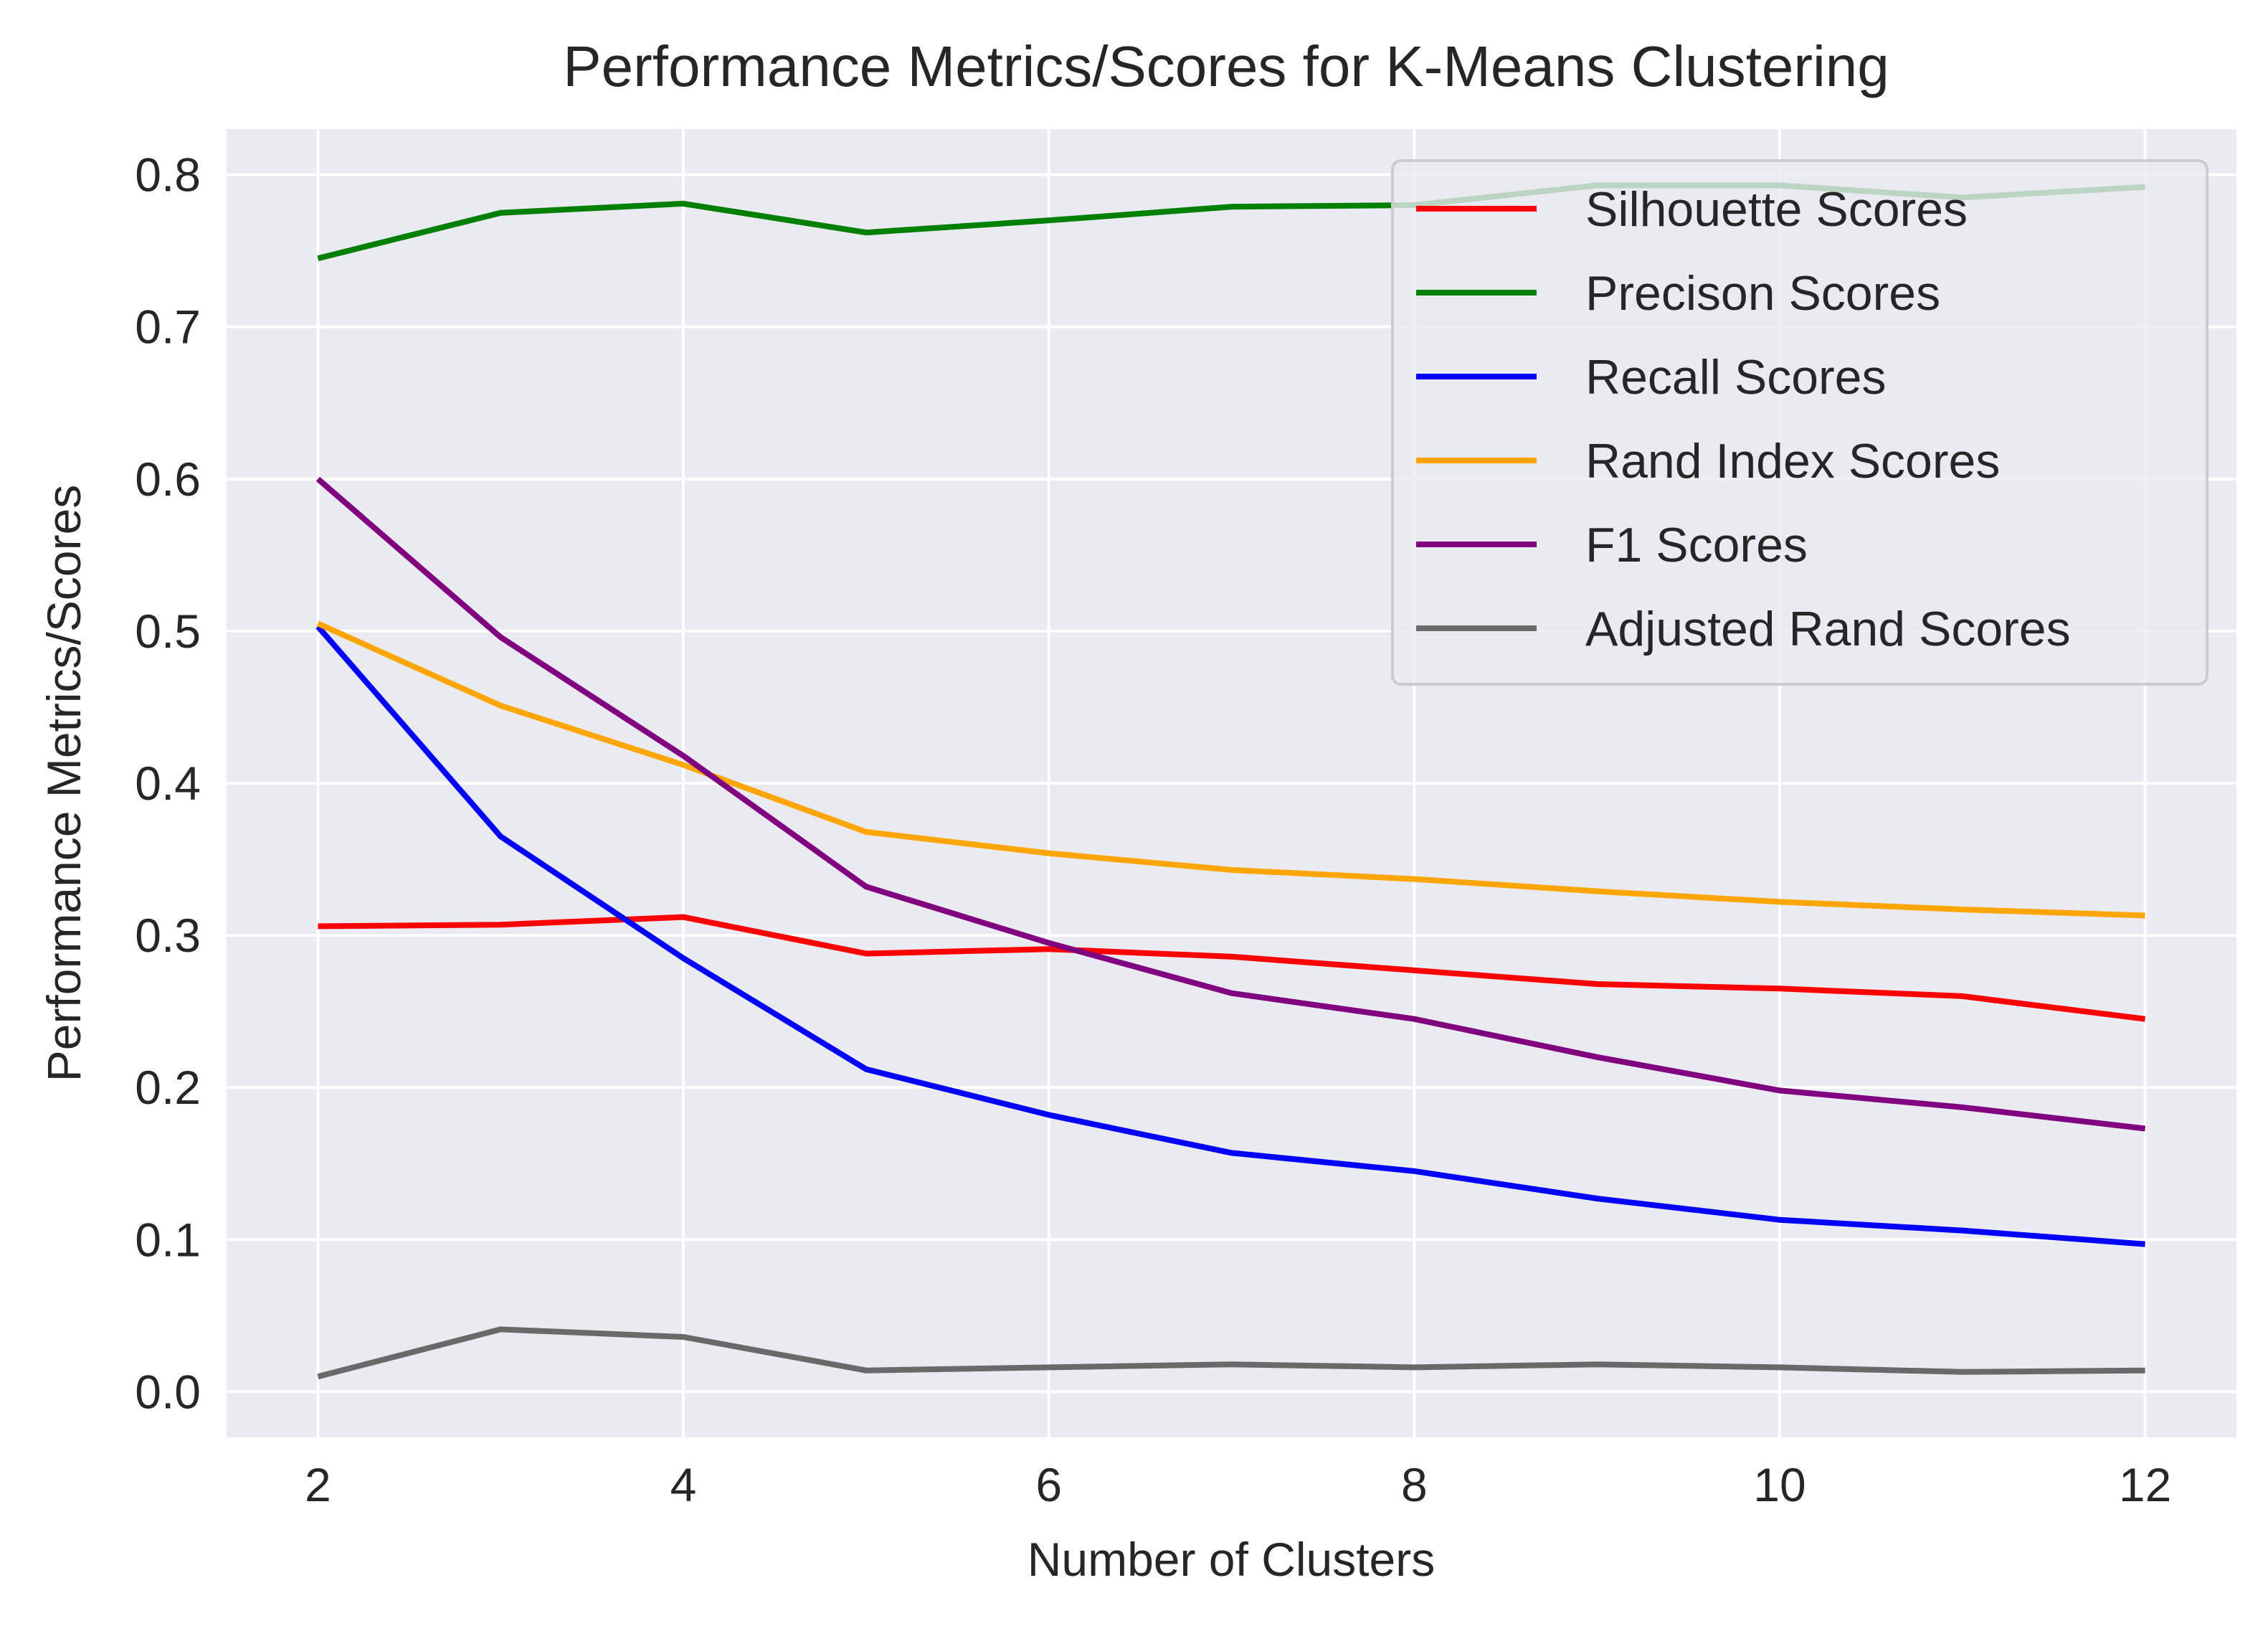  I want to click on legend-box, so click(1800, 423).